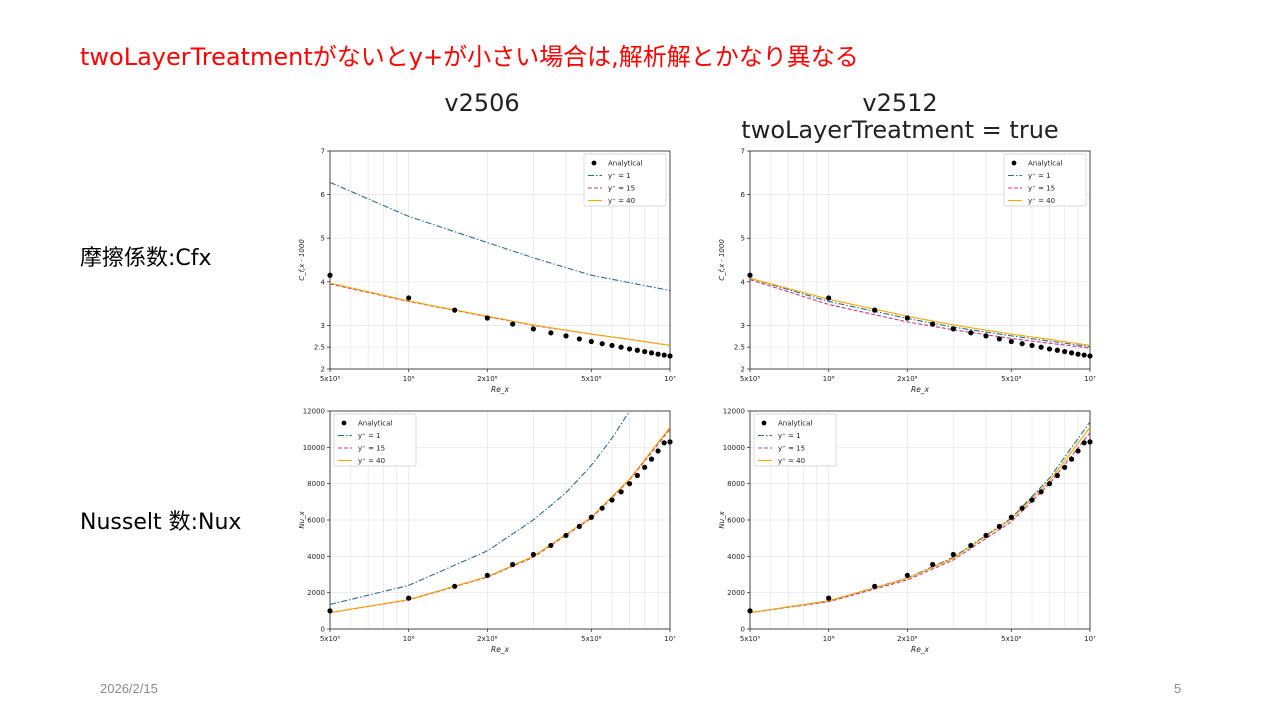 The image size is (1280, 720). I want to click on y-tick-label: 6000, so click(736, 521).